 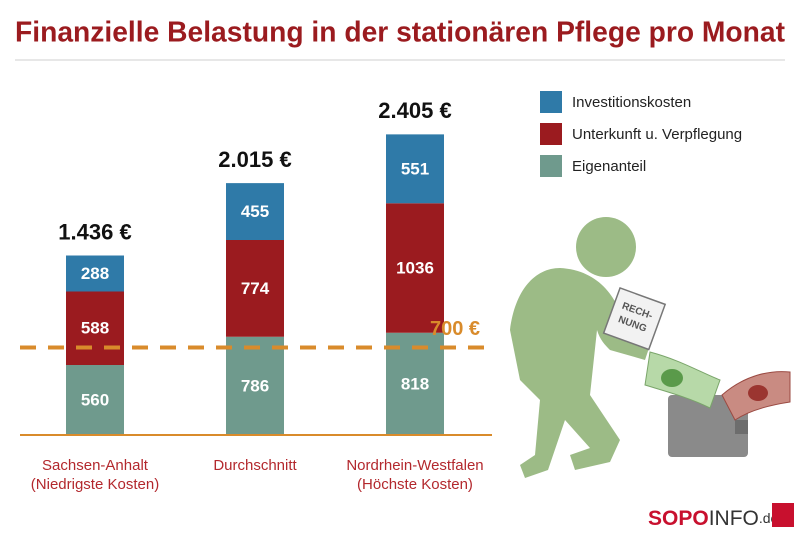 What do you see at coordinates (414, 465) in the screenshot?
I see `x-tick-label: Nordrhein-Westfalen` at bounding box center [414, 465].